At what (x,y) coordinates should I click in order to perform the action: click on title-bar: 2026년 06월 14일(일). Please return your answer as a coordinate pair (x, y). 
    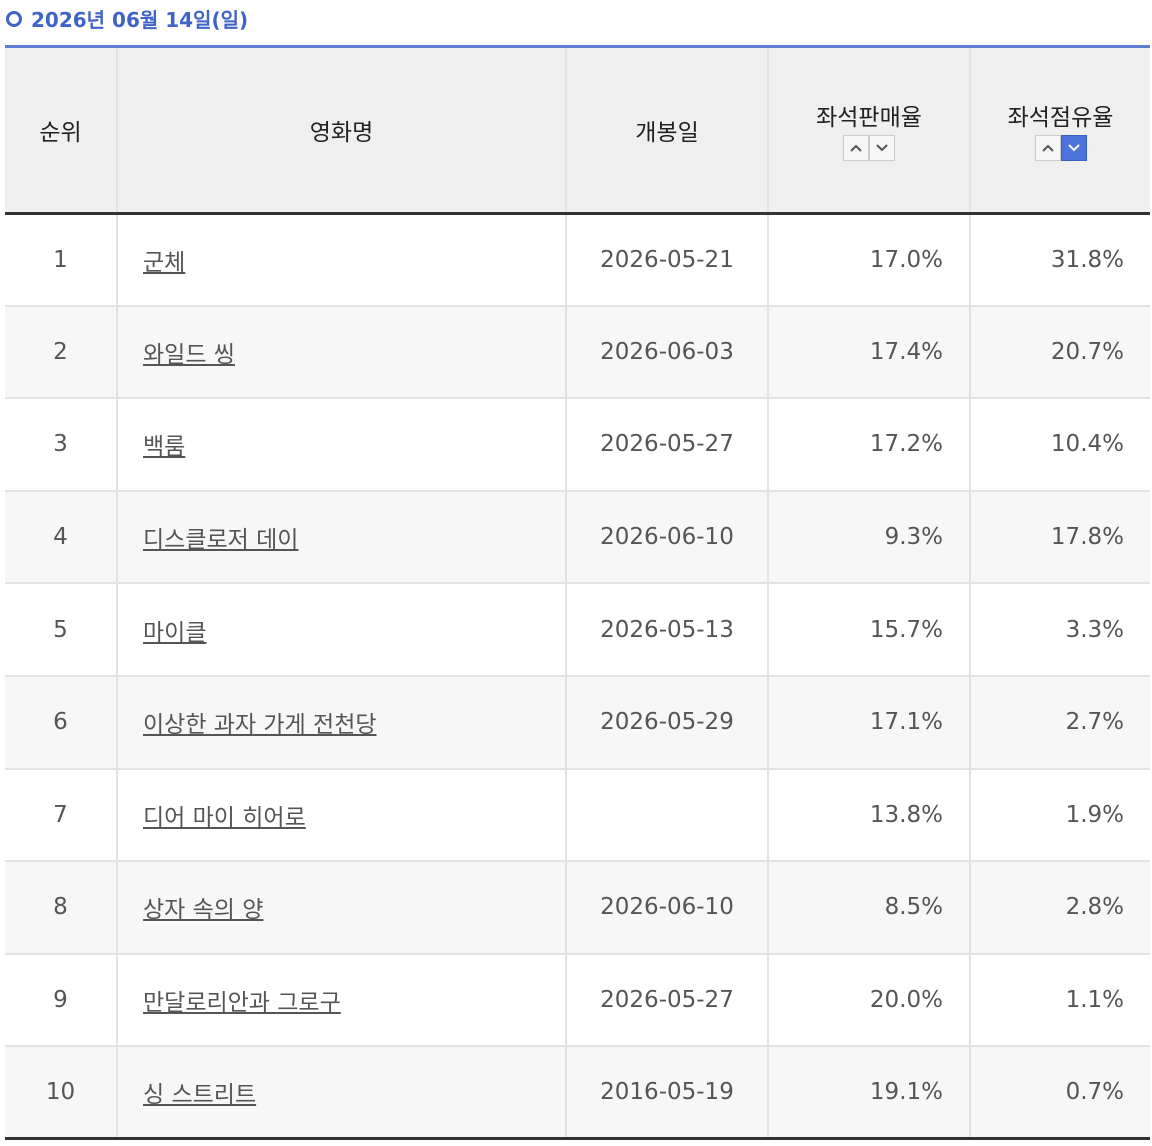
    Looking at the image, I should click on (577, 24).